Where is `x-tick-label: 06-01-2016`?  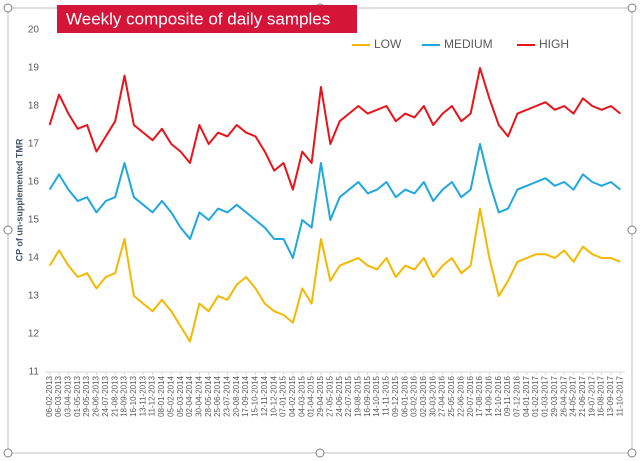 x-tick-label: 06-01-2016 is located at coordinates (404, 395).